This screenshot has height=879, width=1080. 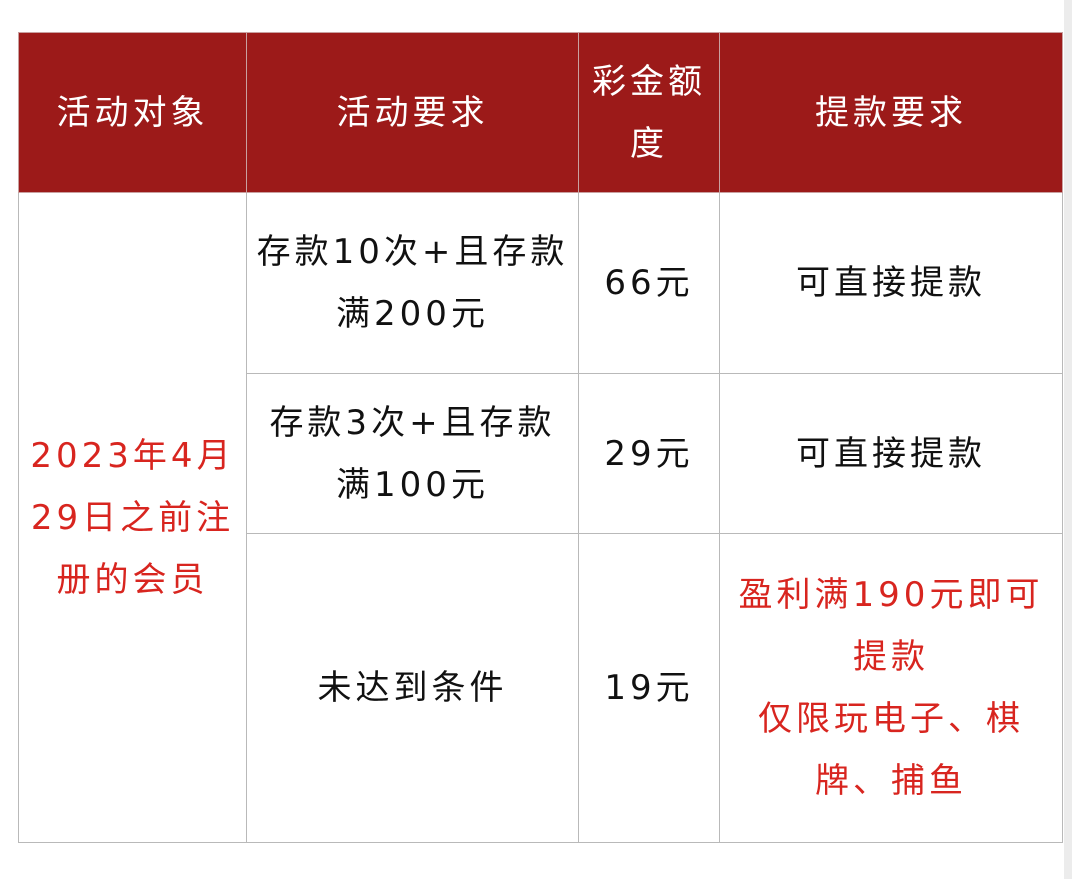 What do you see at coordinates (649, 112) in the screenshot?
I see `header-amount: 彩金额度` at bounding box center [649, 112].